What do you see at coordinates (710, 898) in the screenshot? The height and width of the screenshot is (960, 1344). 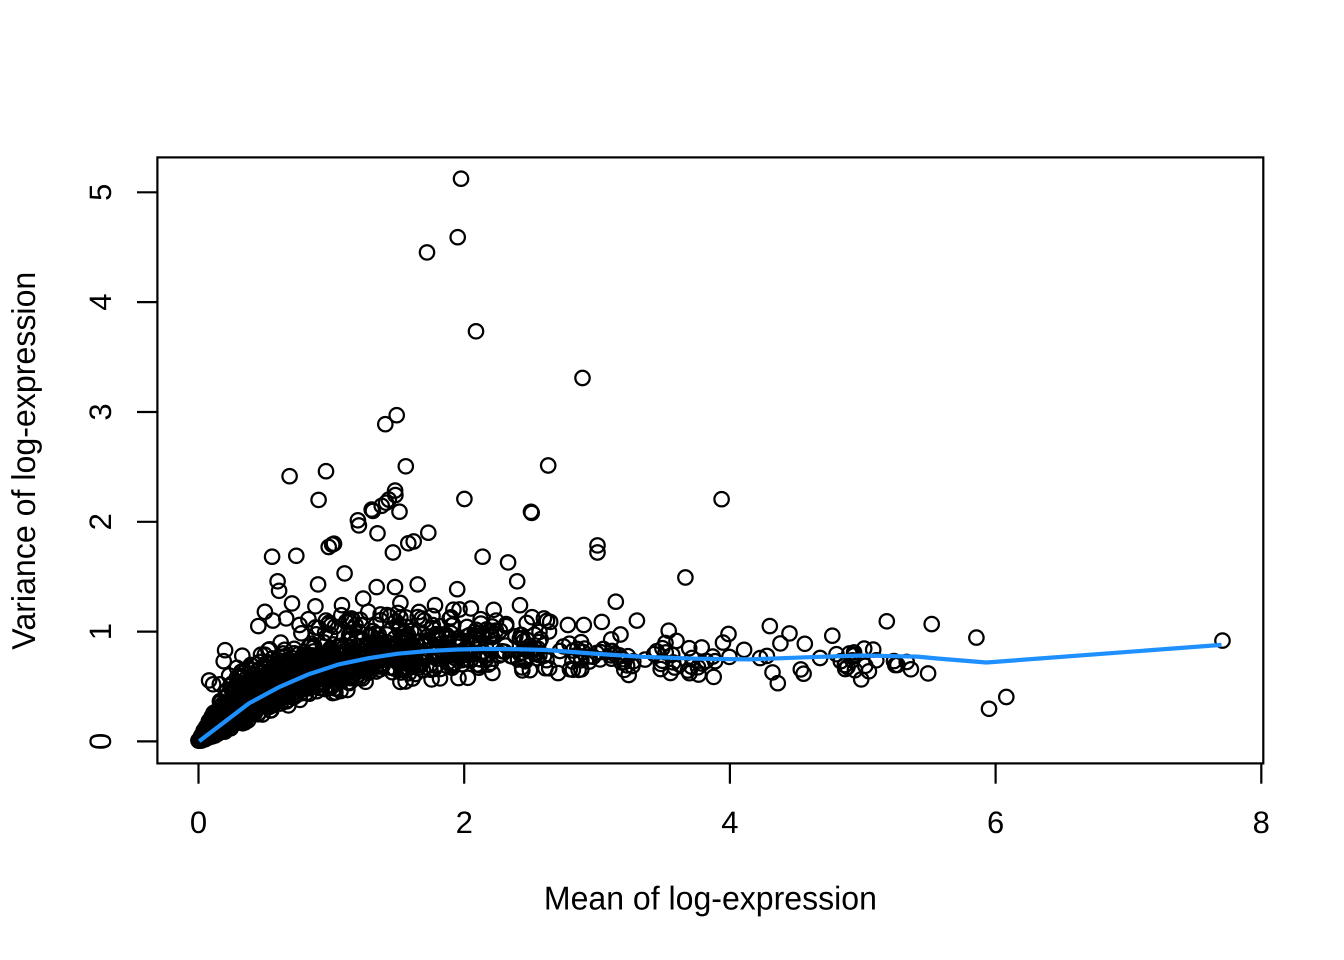 I see `svg-text: Mean of log-expression` at bounding box center [710, 898].